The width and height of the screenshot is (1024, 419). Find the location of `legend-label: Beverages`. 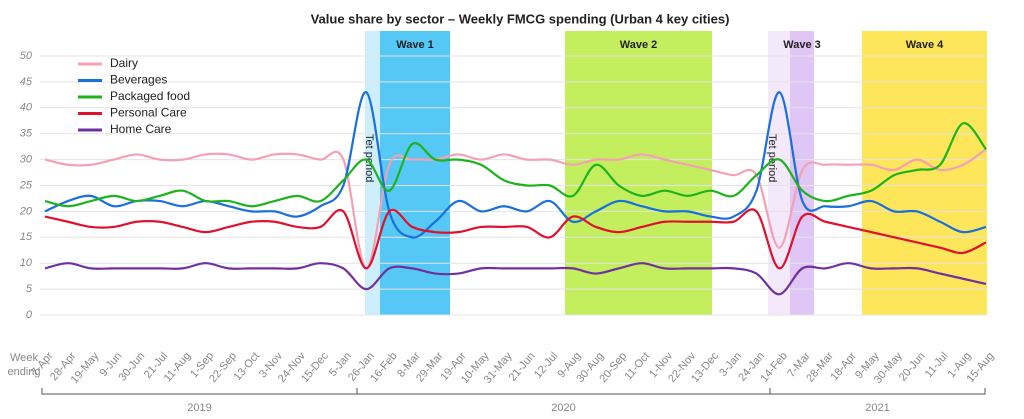

legend-label: Beverages is located at coordinates (138, 80).